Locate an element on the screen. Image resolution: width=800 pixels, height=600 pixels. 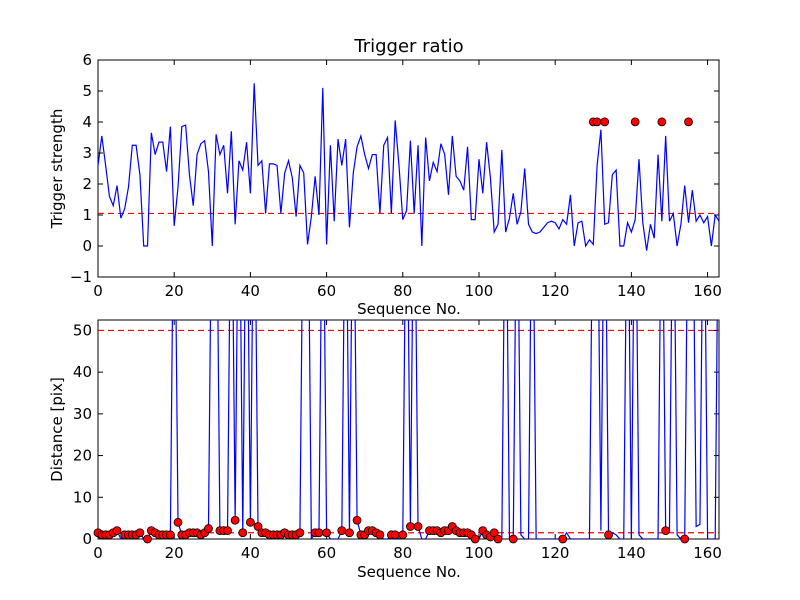
bottom-xtick-label: 20 is located at coordinates (174, 553).